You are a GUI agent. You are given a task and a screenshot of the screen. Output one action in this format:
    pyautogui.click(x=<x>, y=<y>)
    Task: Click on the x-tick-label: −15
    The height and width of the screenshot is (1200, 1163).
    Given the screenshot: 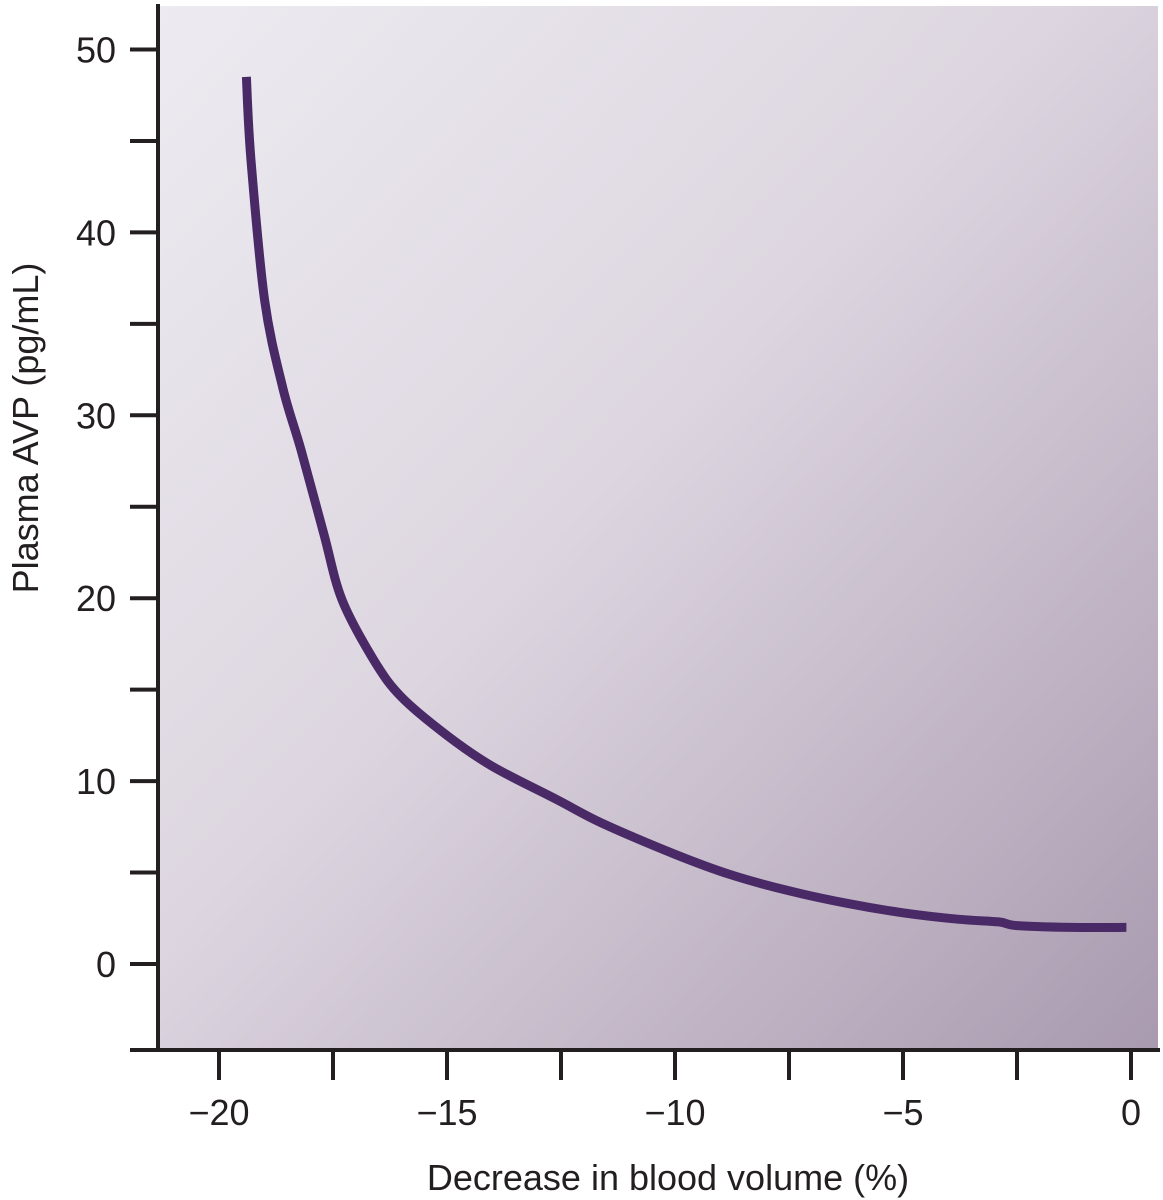 What is the action you would take?
    pyautogui.click(x=446, y=1112)
    